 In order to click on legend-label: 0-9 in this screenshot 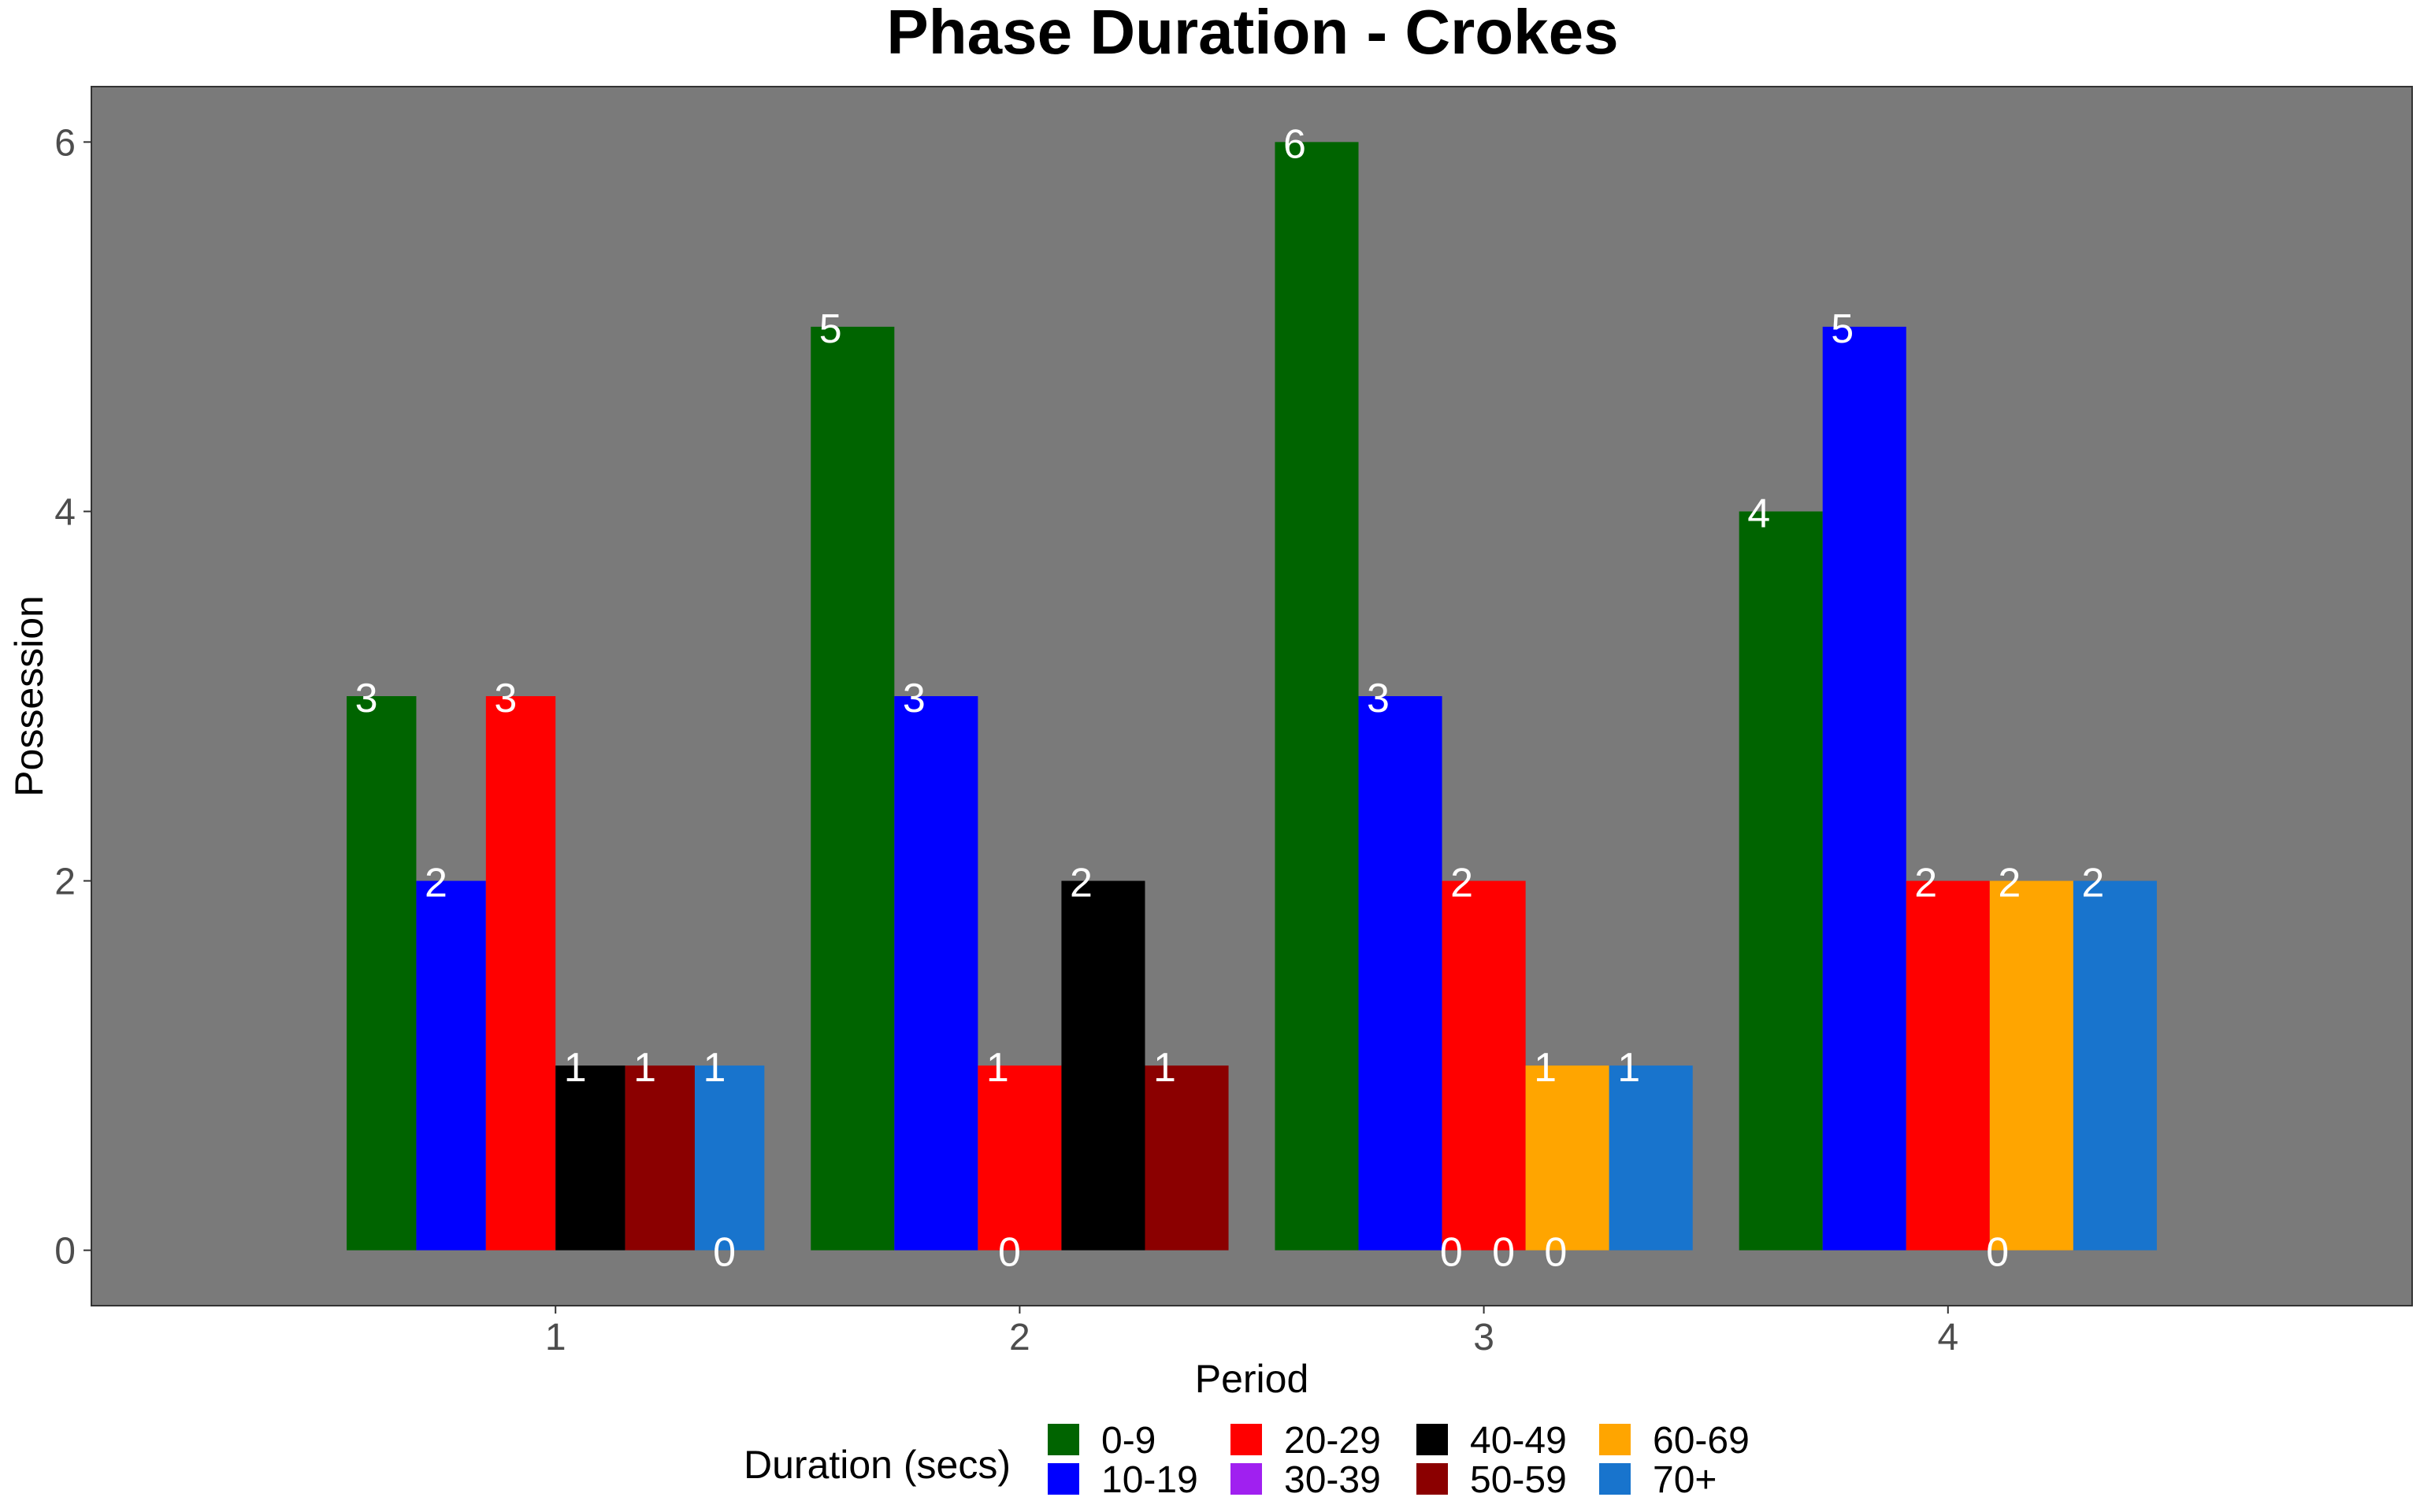, I will do `click(1128, 1441)`.